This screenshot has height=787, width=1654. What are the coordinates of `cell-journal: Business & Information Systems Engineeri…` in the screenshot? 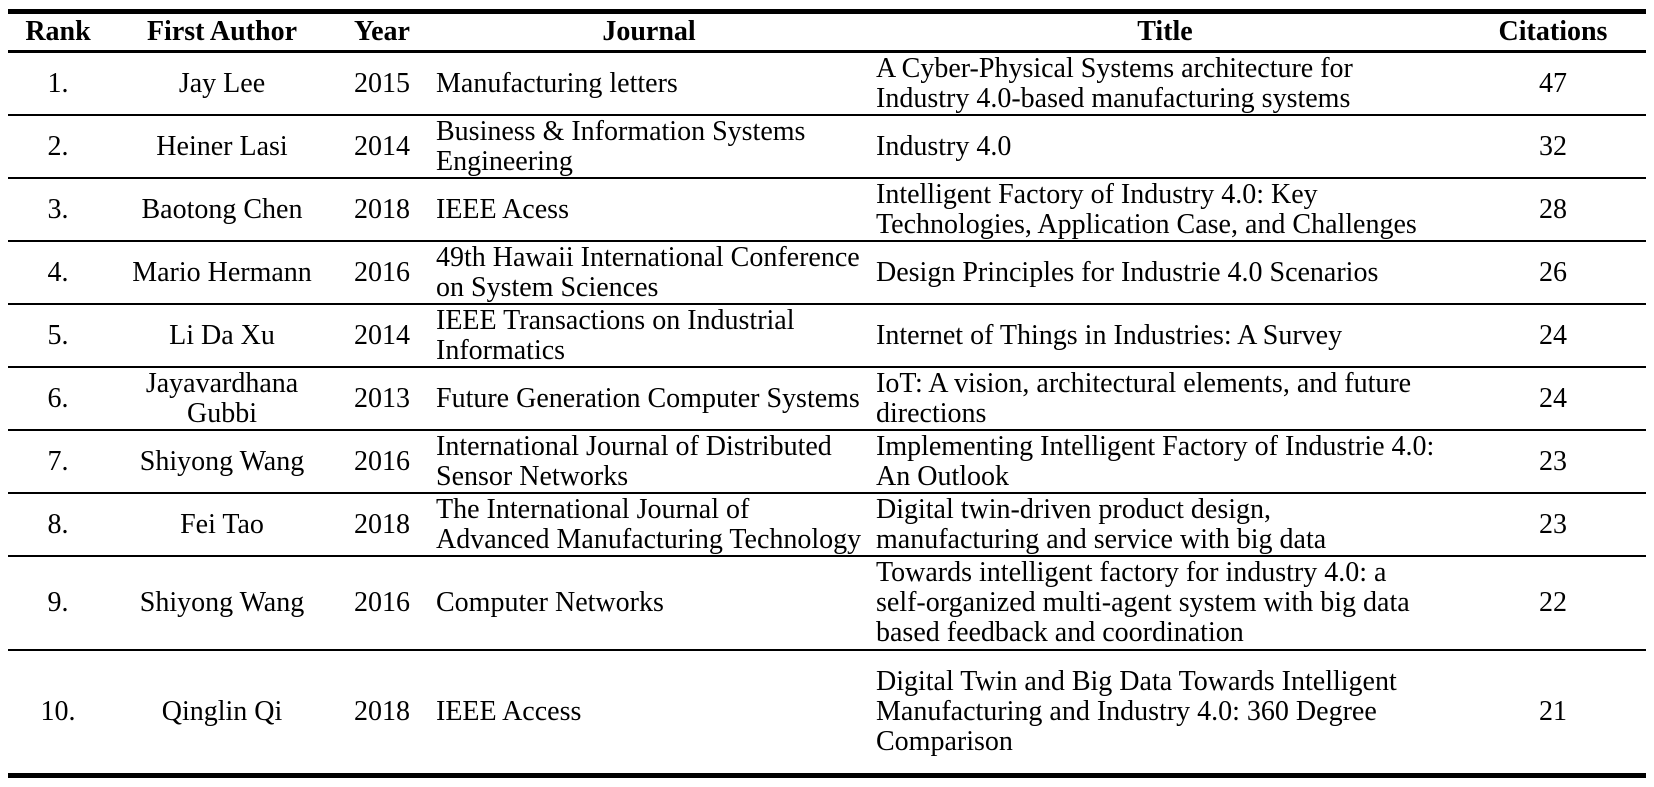 It's located at (621, 146).